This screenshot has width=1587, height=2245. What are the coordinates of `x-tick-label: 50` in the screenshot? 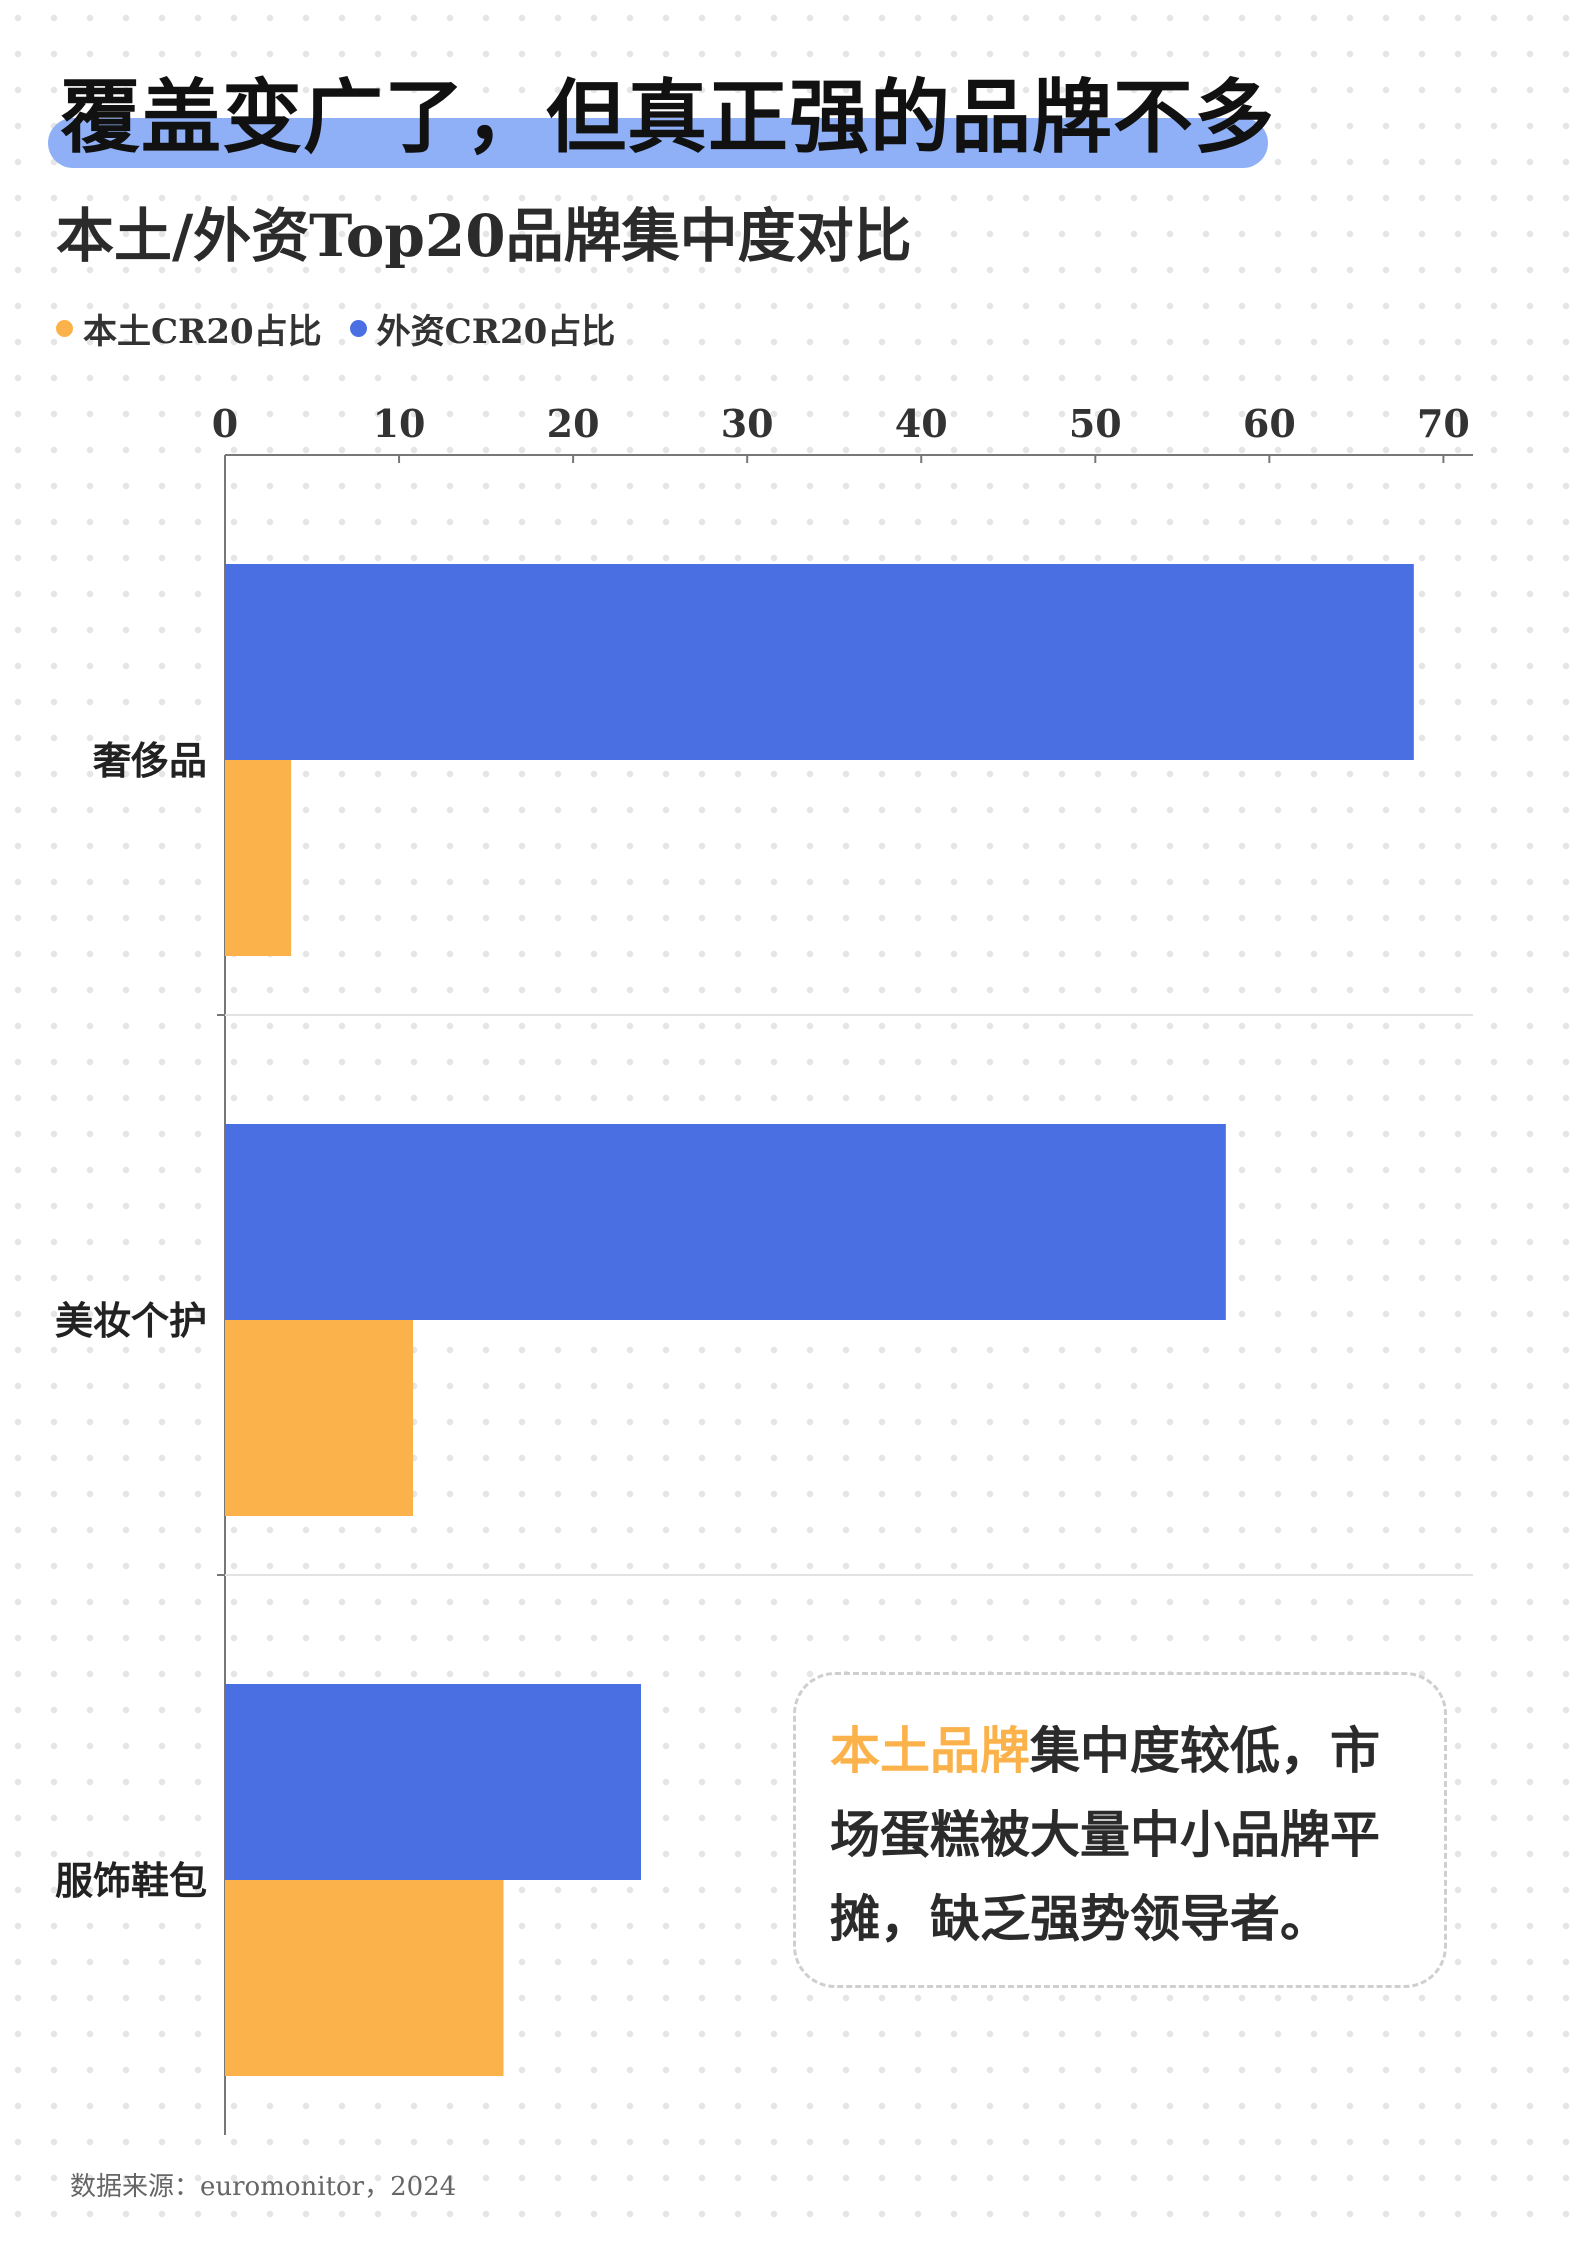 It's located at (1095, 423).